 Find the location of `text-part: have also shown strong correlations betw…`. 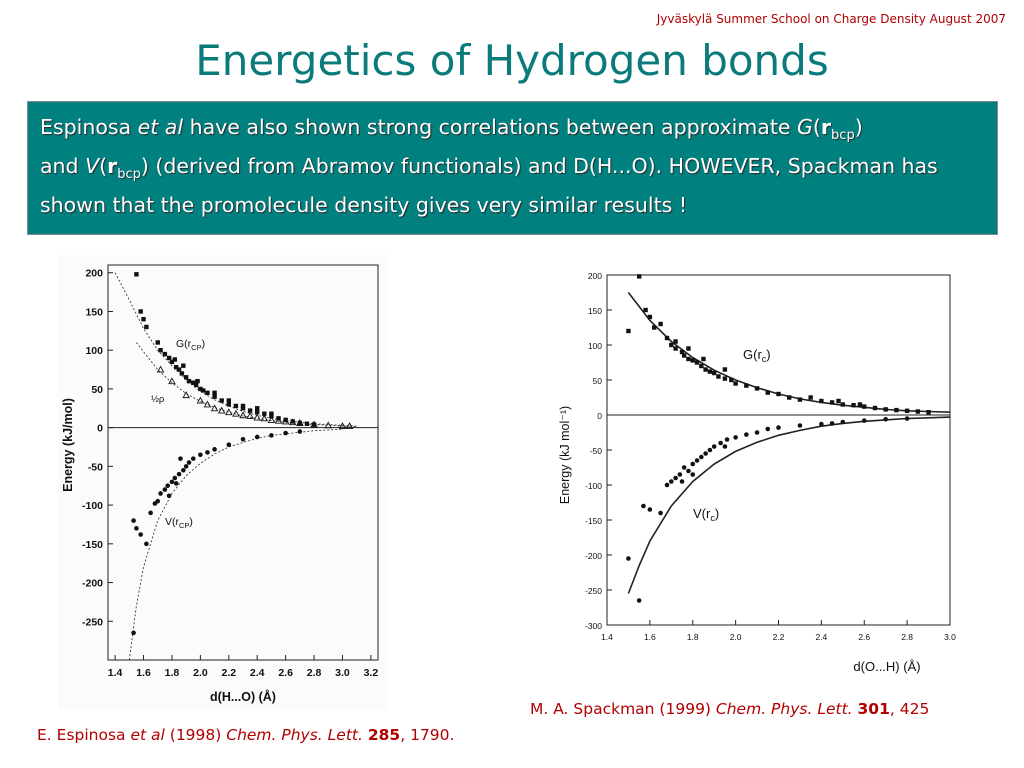

text-part: have also shown strong correlations betw… is located at coordinates (490, 127).